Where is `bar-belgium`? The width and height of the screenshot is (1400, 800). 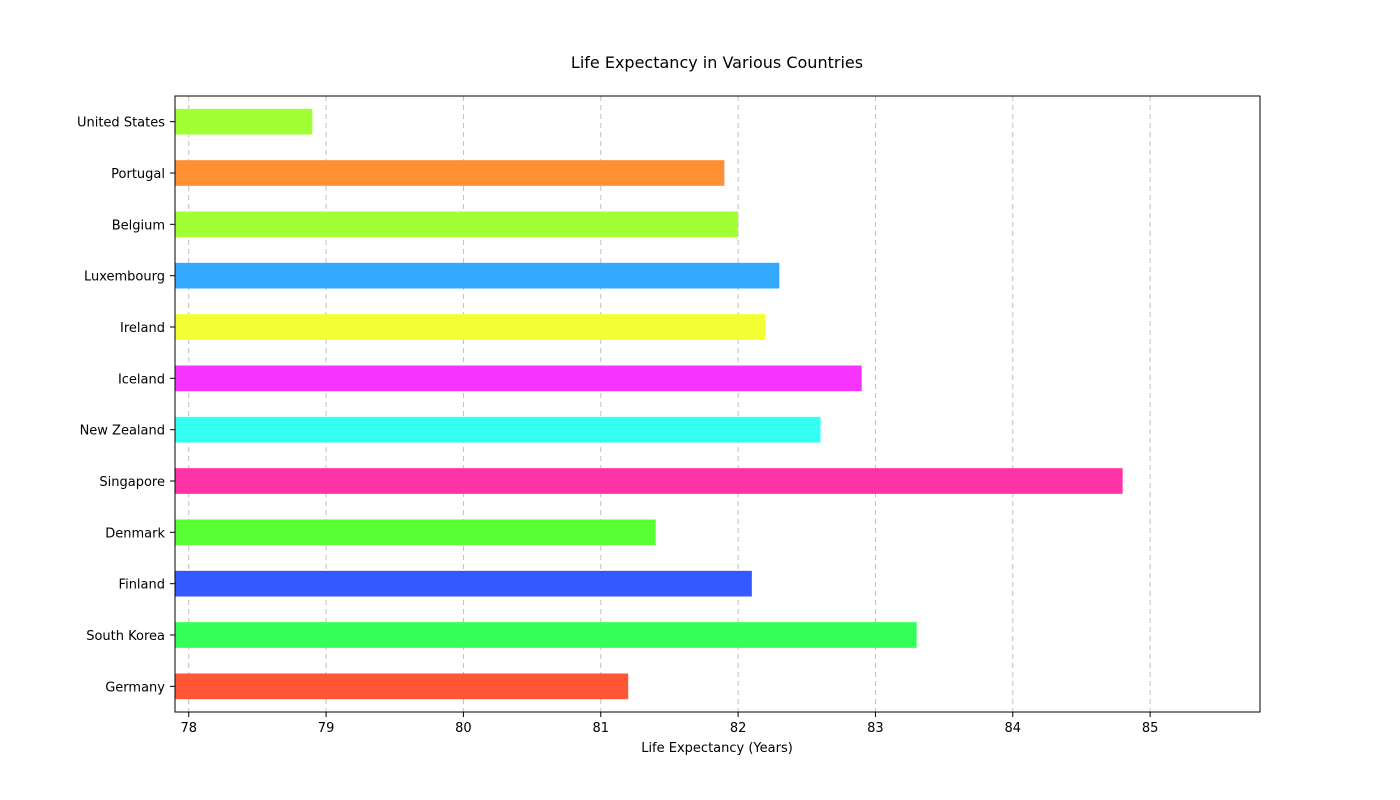
bar-belgium is located at coordinates (457, 224).